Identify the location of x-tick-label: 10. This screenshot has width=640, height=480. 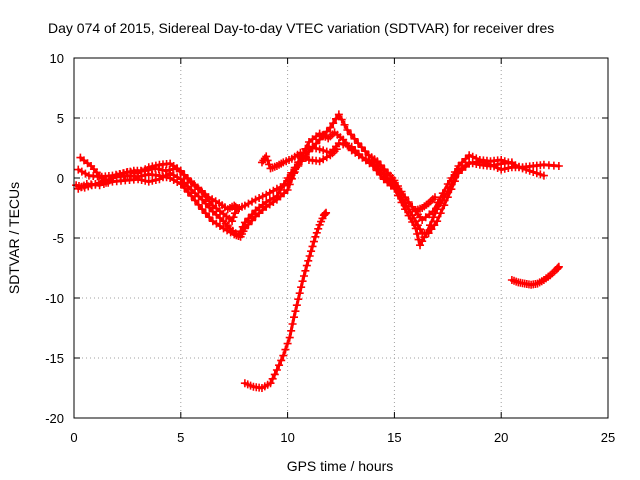
(287, 437).